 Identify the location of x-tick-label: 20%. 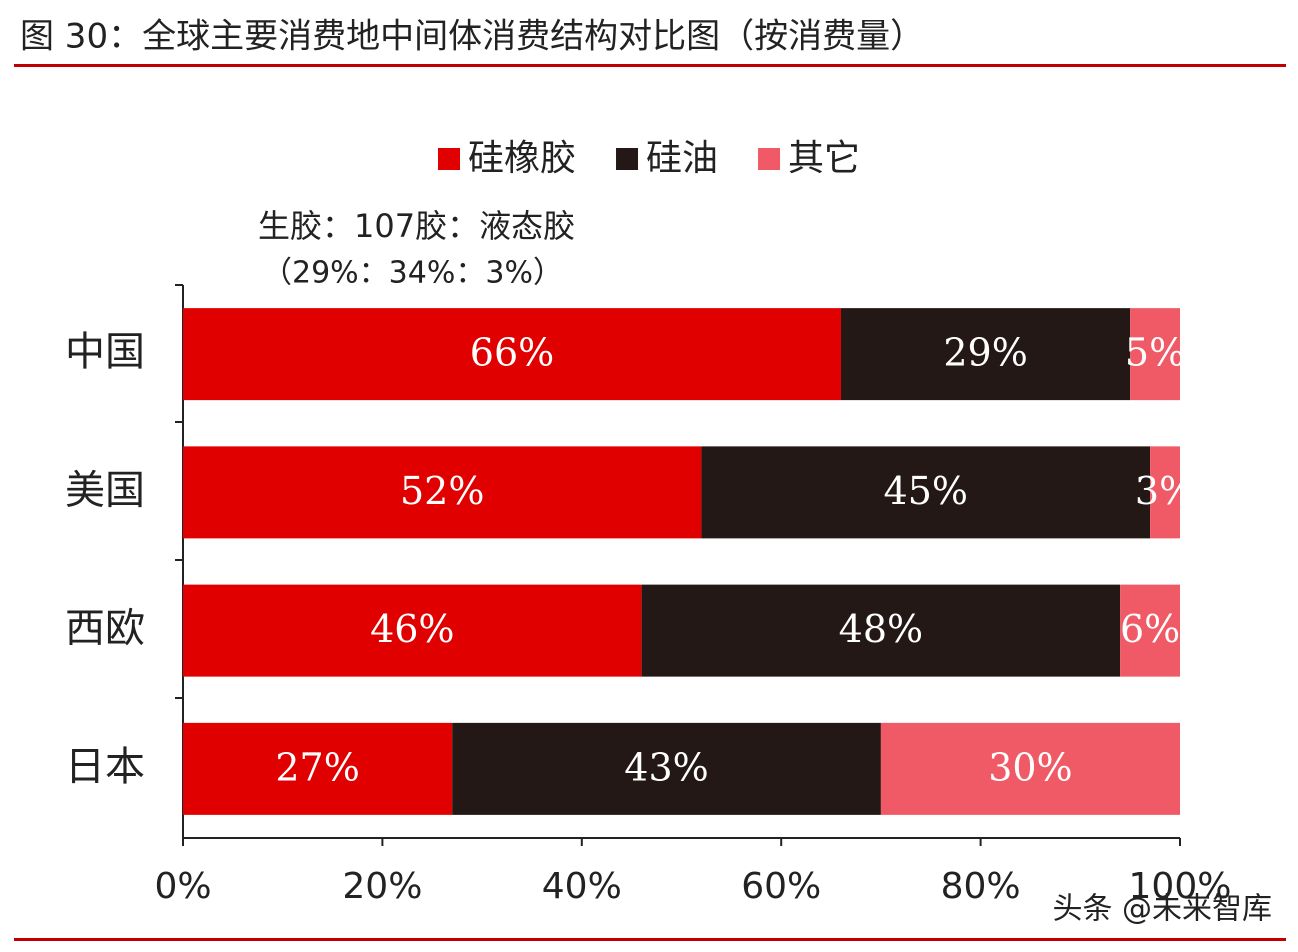
(382, 886).